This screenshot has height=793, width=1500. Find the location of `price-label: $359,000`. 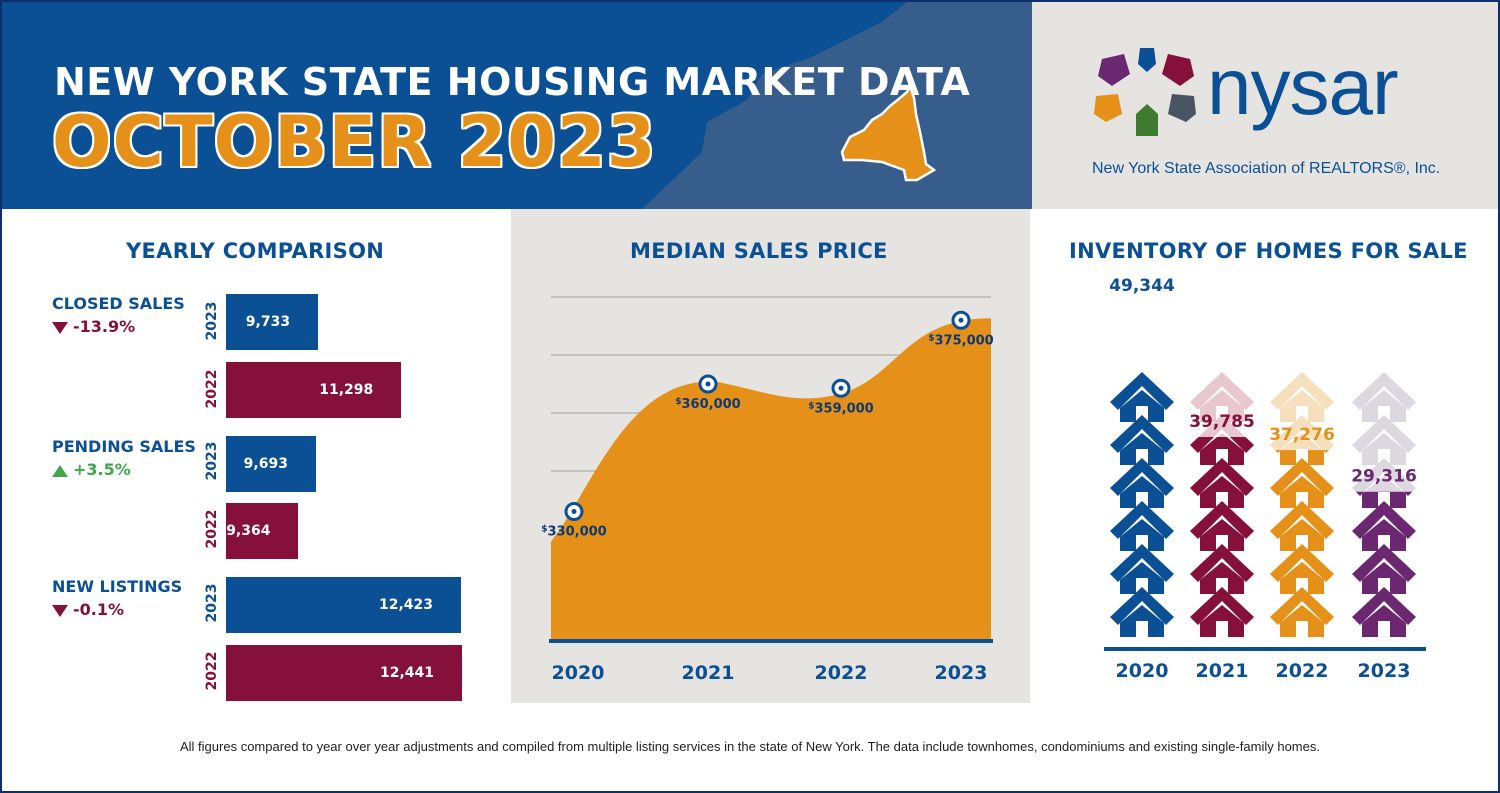

price-label: $359,000 is located at coordinates (840, 408).